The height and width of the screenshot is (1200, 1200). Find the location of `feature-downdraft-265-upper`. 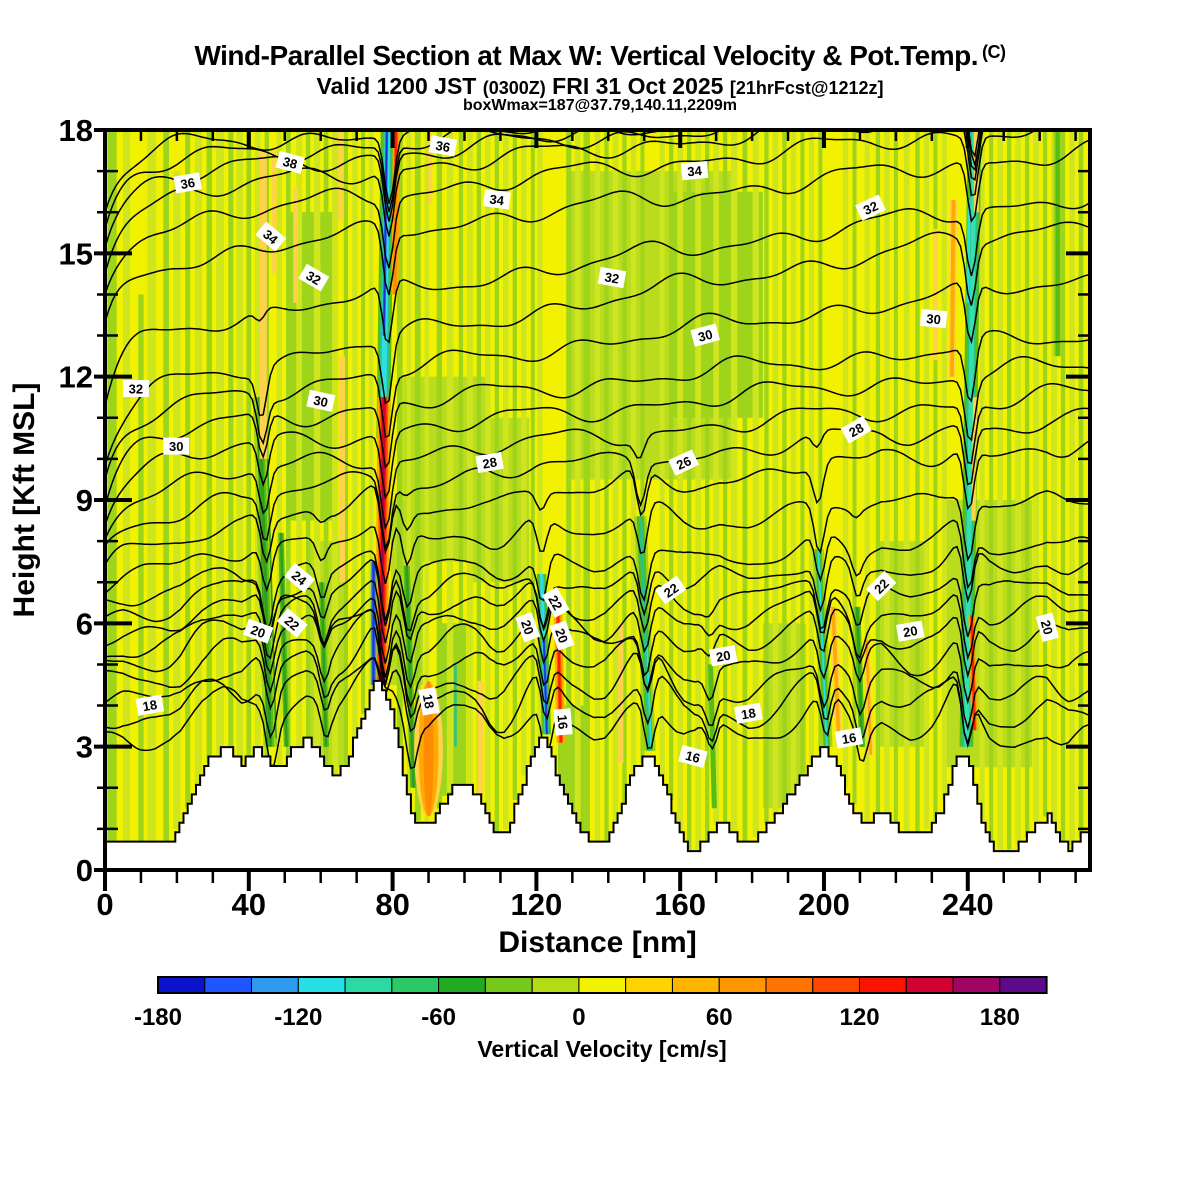

feature-downdraft-265-upper is located at coordinates (1057, 243).